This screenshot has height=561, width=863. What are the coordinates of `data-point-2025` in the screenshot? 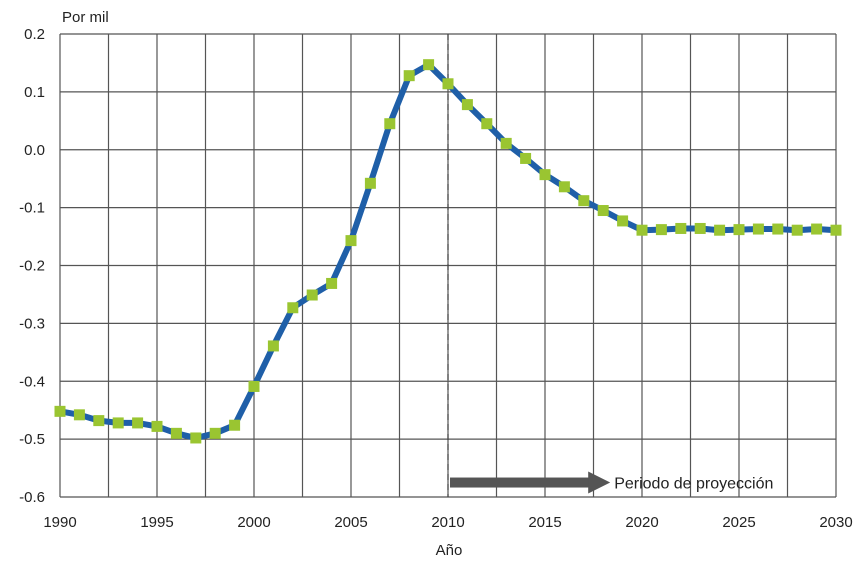 It's located at (739, 230).